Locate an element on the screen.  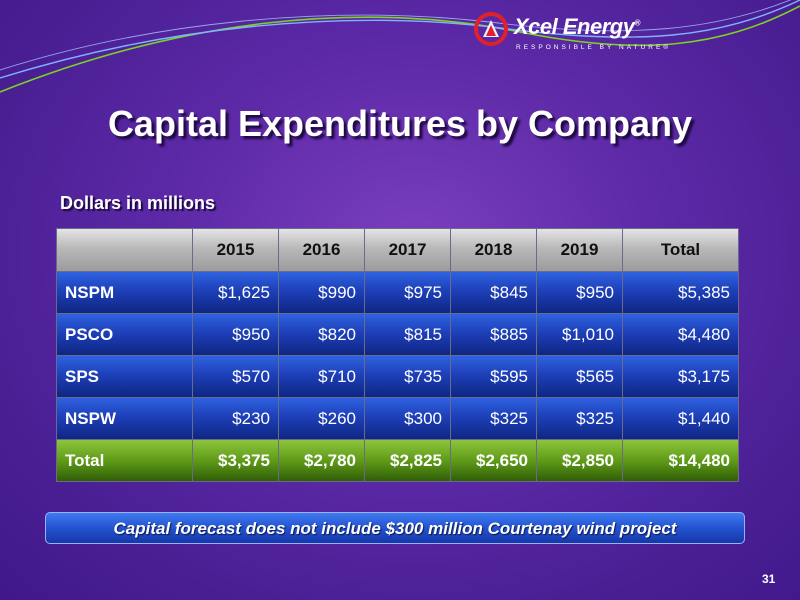
header-cell-2016: 2016 is located at coordinates (321, 250).